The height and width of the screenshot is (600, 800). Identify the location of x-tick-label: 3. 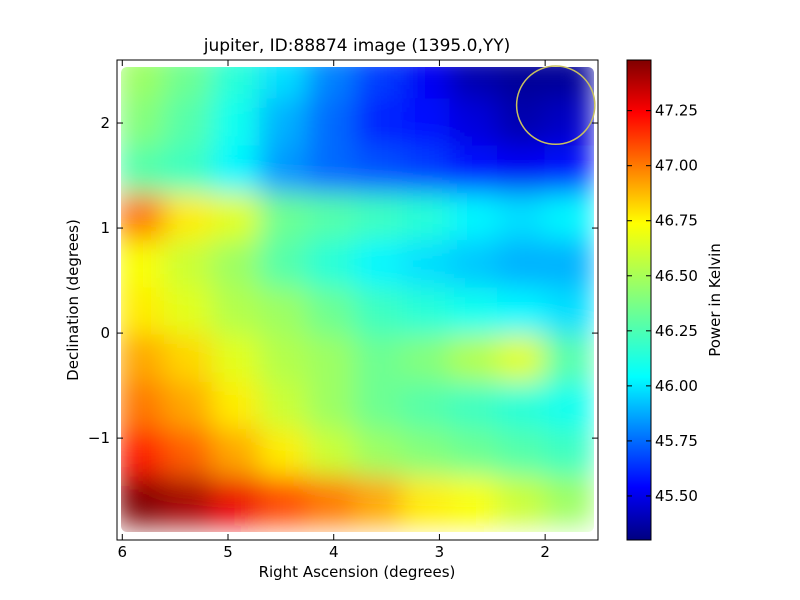
(440, 552).